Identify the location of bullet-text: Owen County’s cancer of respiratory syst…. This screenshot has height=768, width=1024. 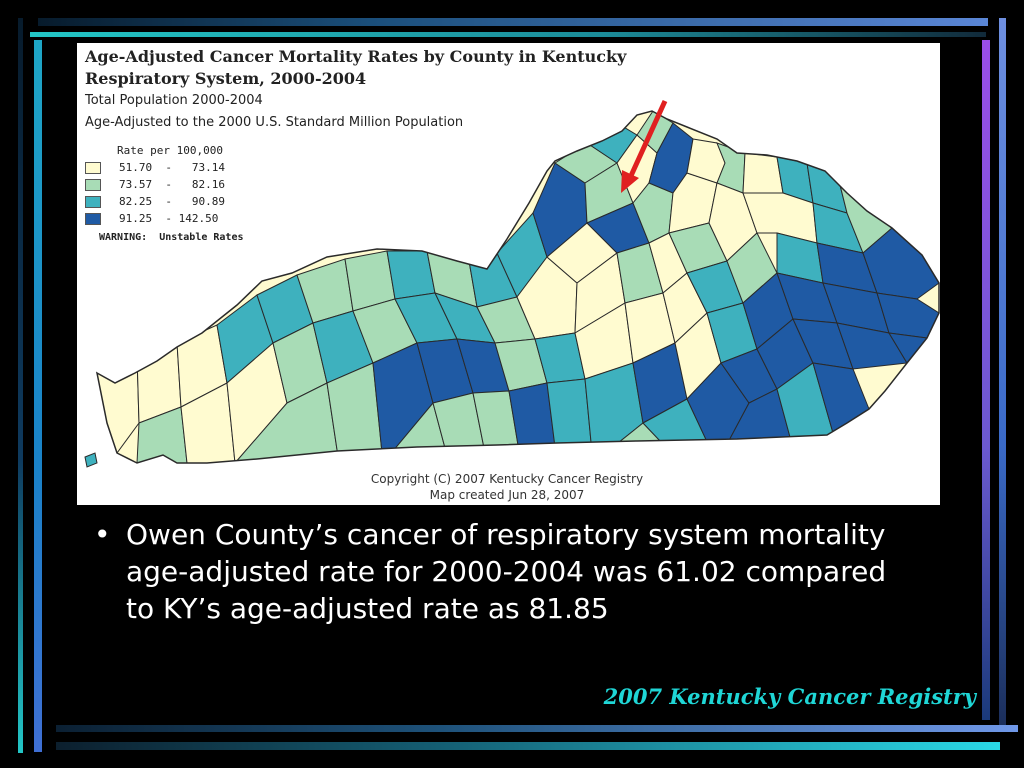
(506, 571).